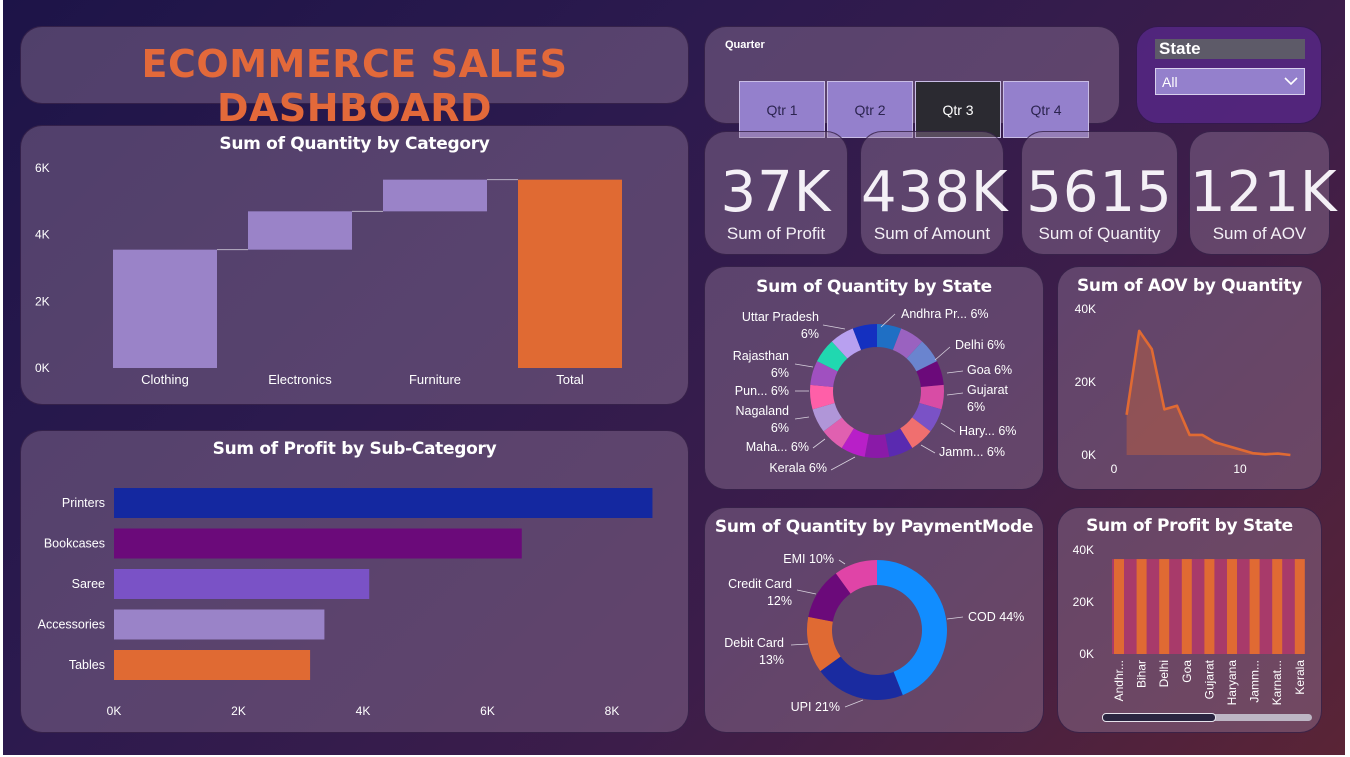  Describe the element at coordinates (754, 643) in the screenshot. I see `data-label: Debit Card` at that location.